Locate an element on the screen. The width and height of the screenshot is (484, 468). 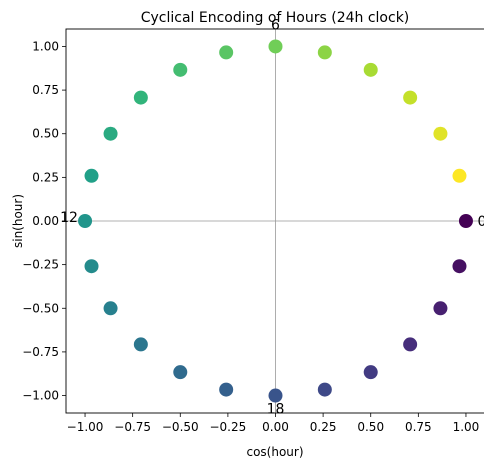
y-tick-label: −0.25 is located at coordinates (40, 265).